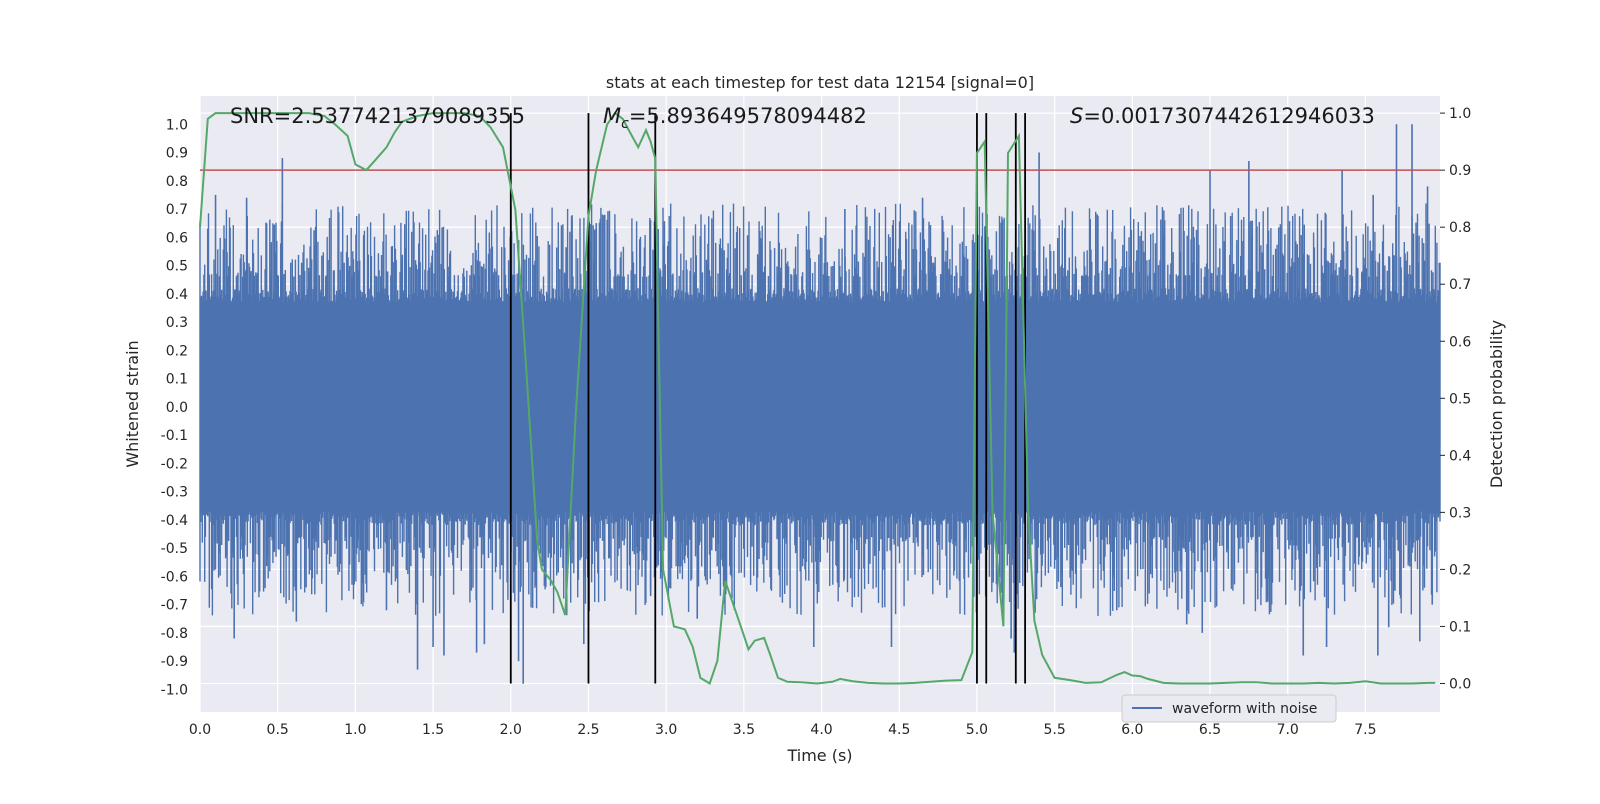  I want to click on x-tick-label: 6.0, so click(1132, 730).